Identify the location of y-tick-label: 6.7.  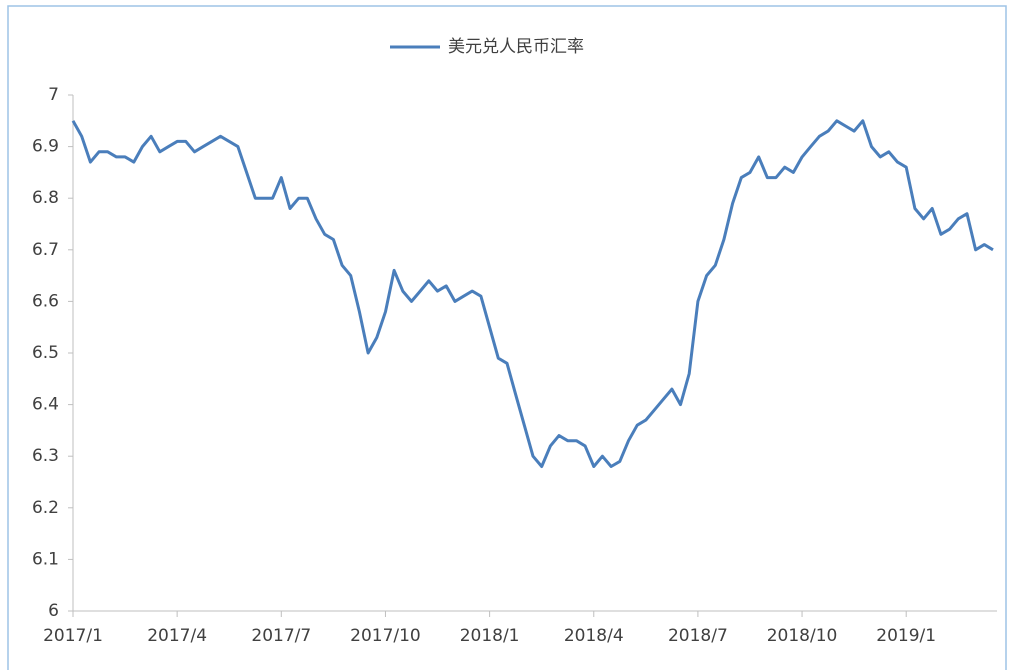
(45, 250).